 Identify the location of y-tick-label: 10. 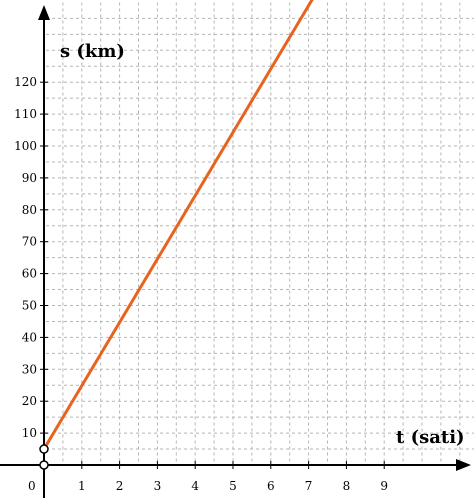
(29, 433).